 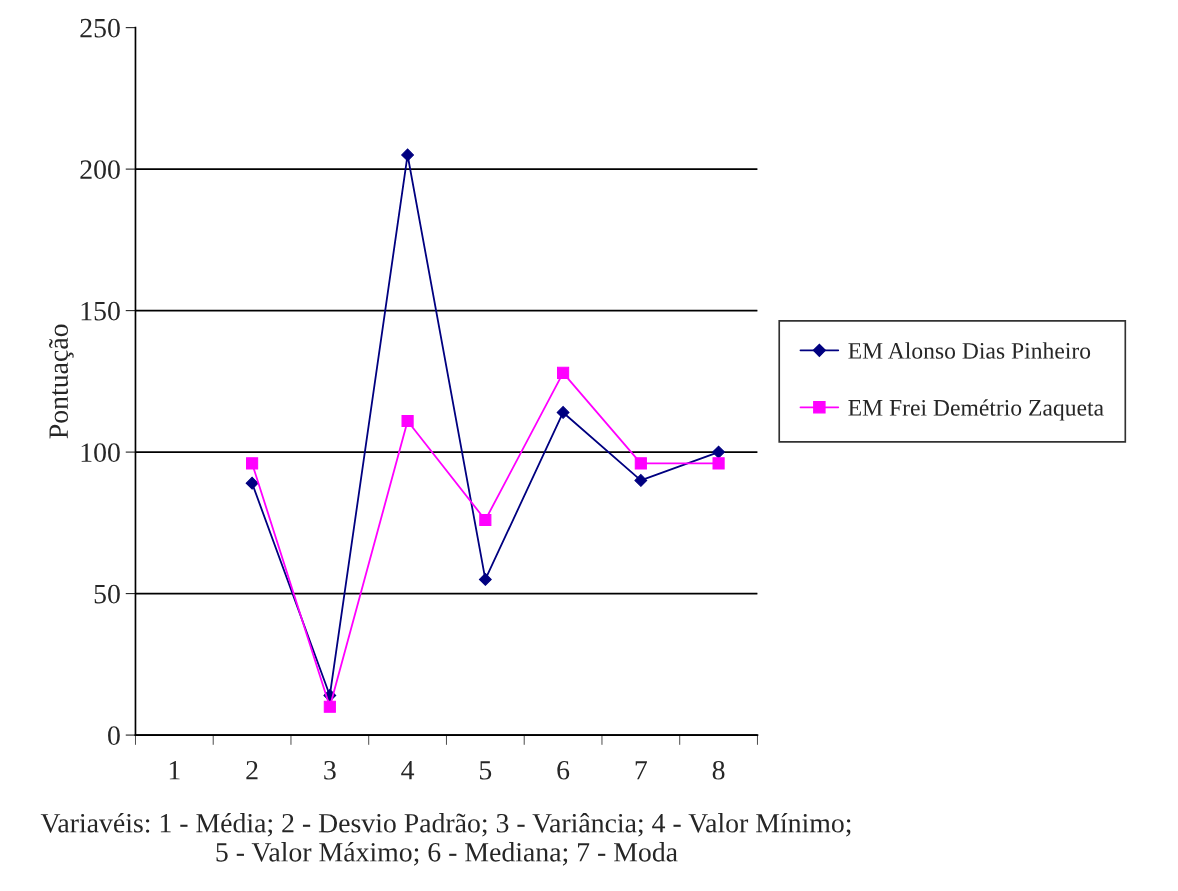 I want to click on legend-label: EM Frei Demétrio Zaqueta, so click(x=976, y=410).